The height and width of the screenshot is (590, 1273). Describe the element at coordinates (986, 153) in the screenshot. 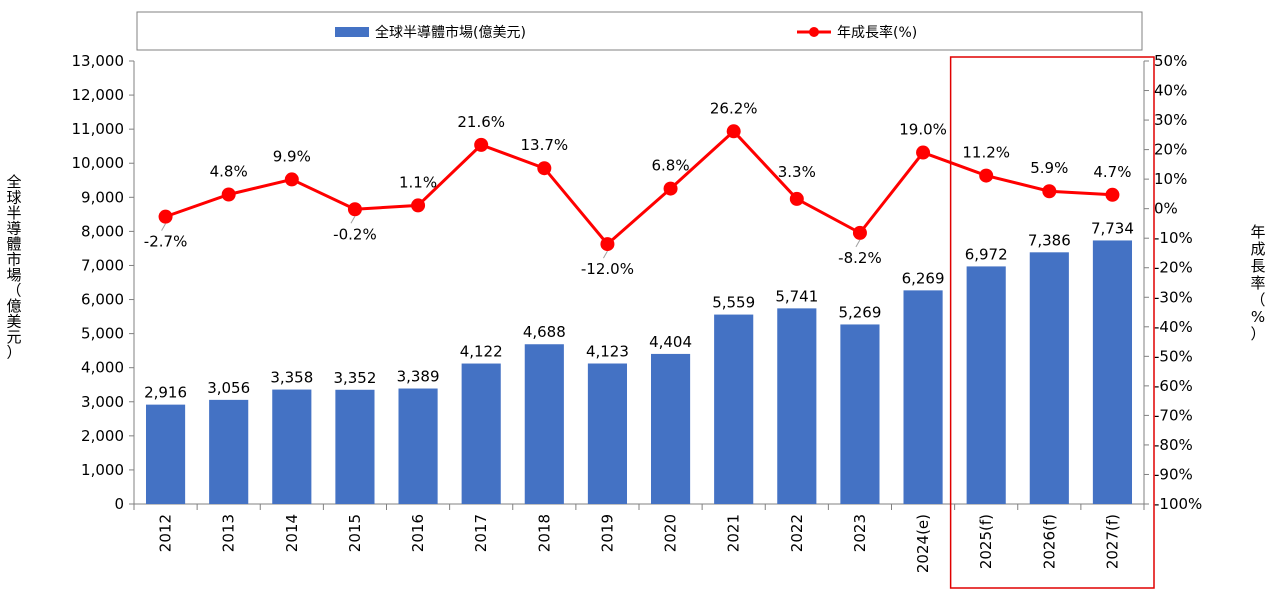

I see `line-data-label: 11.2%` at that location.